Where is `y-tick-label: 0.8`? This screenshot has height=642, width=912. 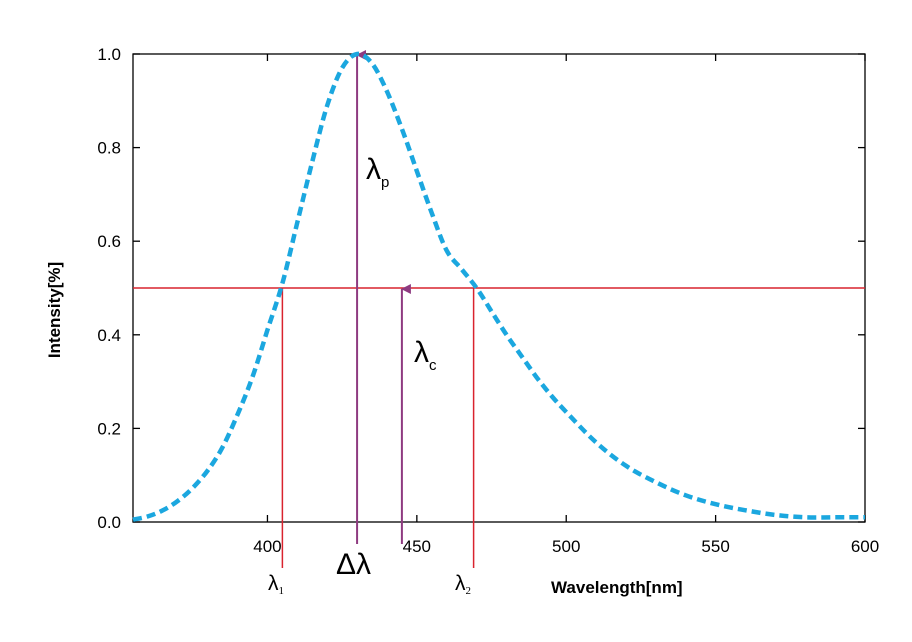
y-tick-label: 0.8 is located at coordinates (109, 148).